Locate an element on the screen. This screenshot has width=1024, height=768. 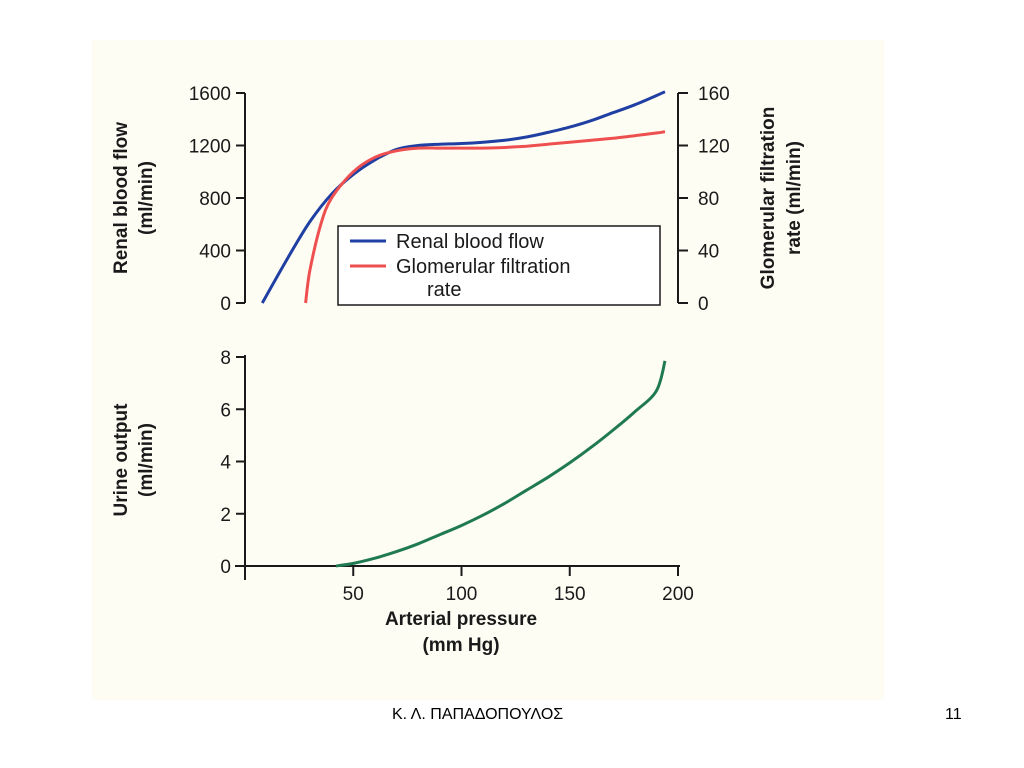
top-left-tick-label: 400 is located at coordinates (215, 252).